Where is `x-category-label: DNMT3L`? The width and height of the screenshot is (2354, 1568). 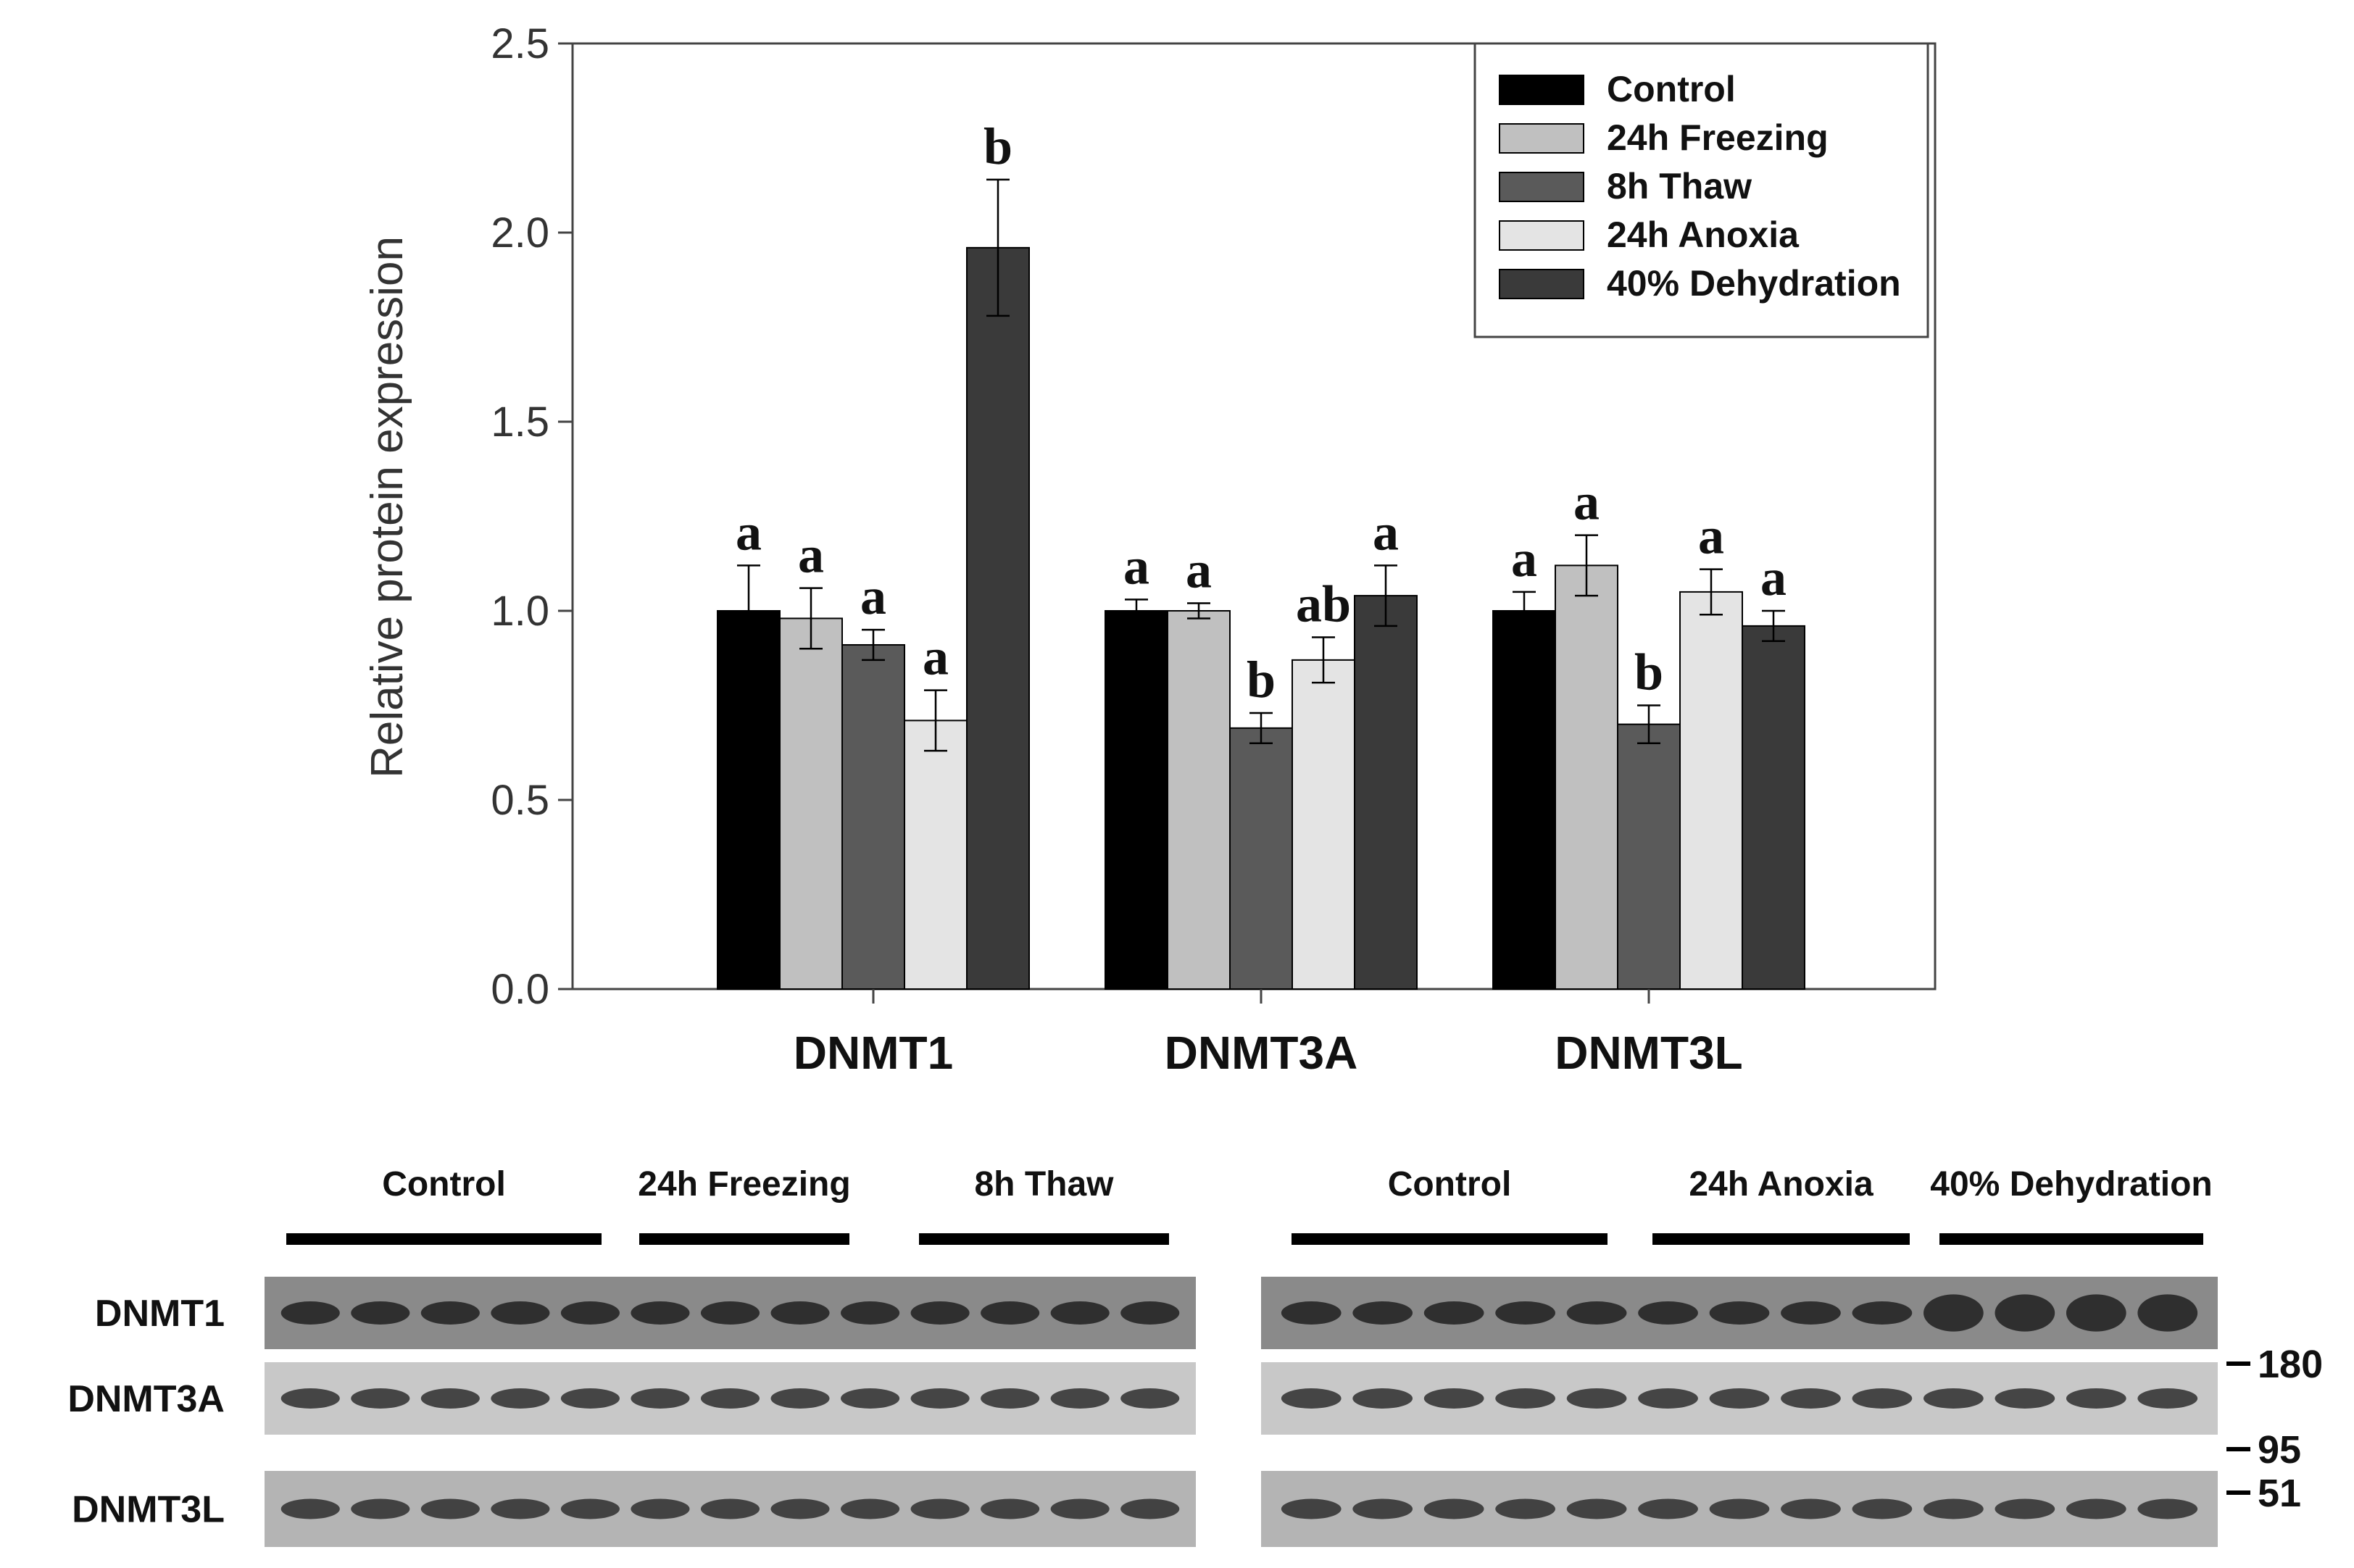 x-category-label: DNMT3L is located at coordinates (1649, 1053).